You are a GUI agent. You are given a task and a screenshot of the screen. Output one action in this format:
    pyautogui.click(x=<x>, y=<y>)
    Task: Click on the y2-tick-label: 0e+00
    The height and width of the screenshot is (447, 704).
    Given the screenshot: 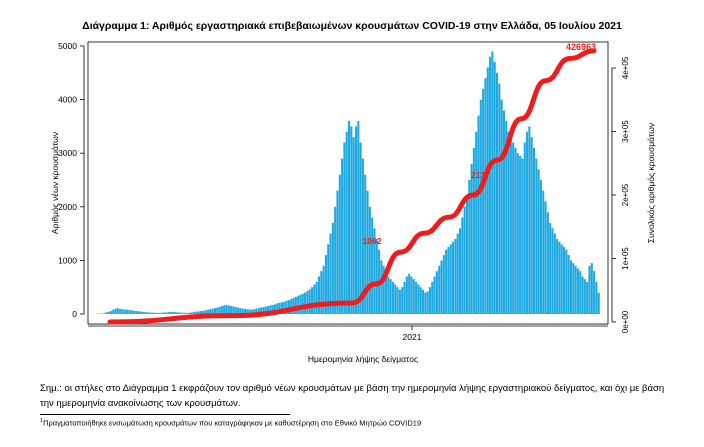 What is the action you would take?
    pyautogui.click(x=625, y=321)
    